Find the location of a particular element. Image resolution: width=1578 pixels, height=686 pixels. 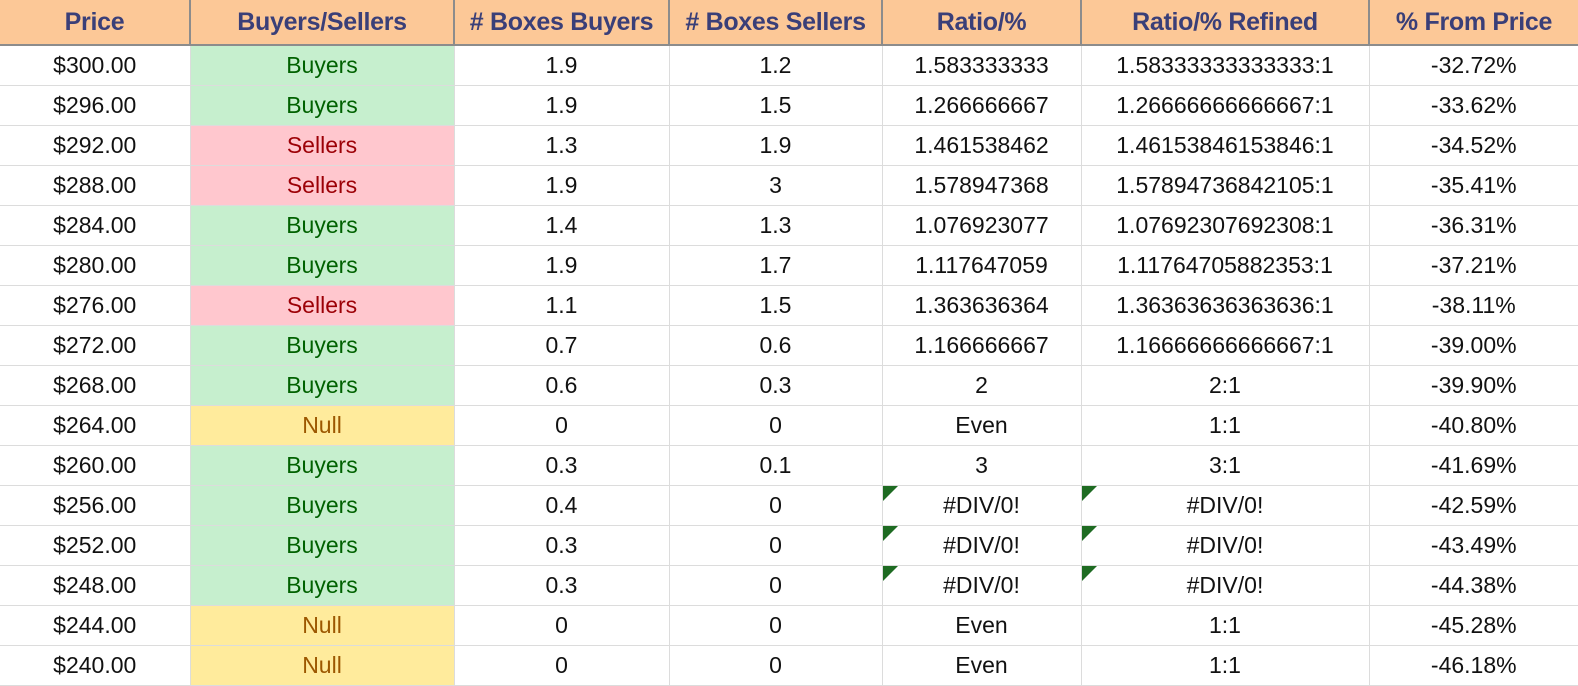

from-price-cell: -41.69% is located at coordinates (1473, 465).